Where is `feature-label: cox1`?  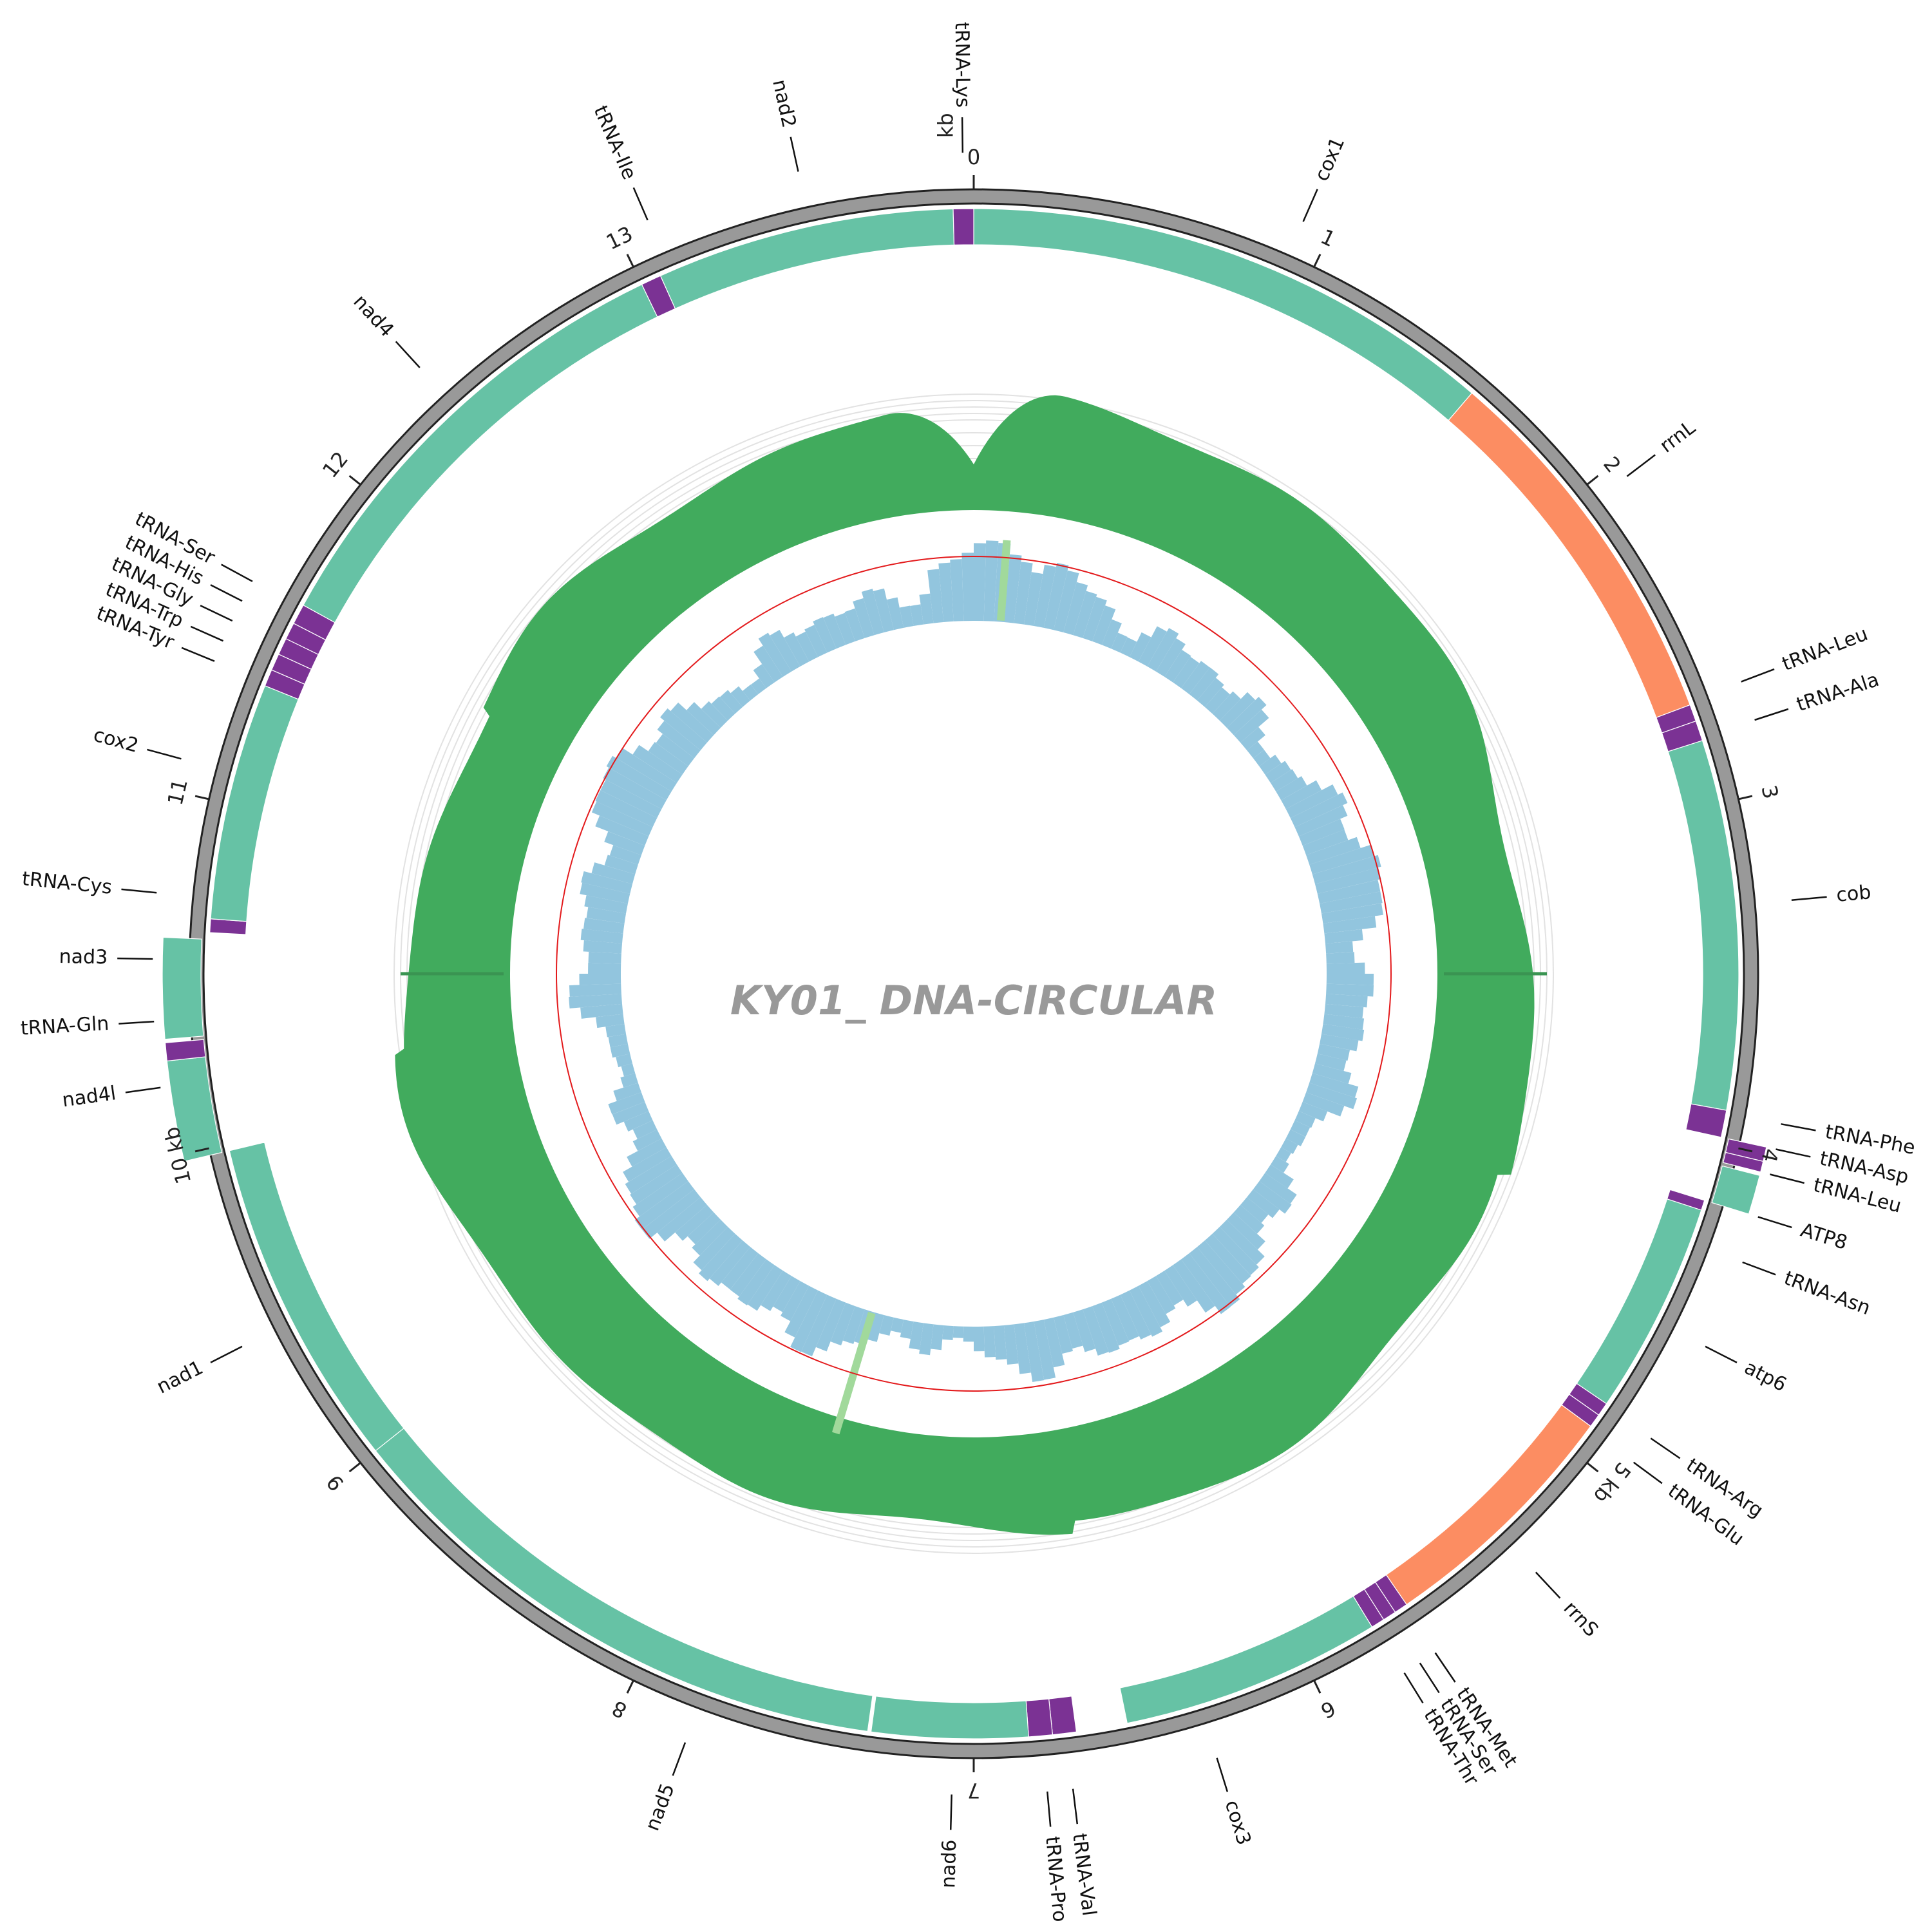 feature-label: cox1 is located at coordinates (1330, 159).